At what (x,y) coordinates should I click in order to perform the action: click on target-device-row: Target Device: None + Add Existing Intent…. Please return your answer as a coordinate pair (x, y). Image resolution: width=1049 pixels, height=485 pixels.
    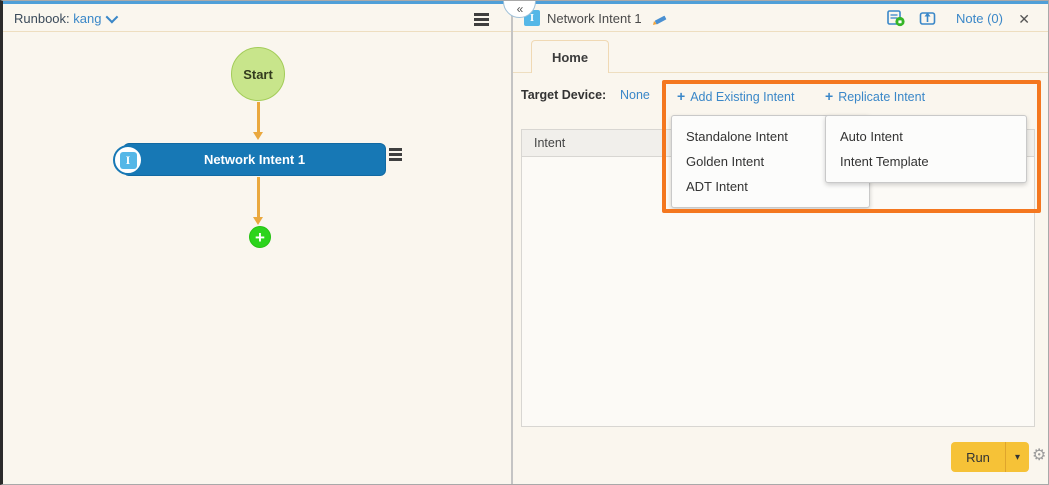
    Looking at the image, I should click on (780, 93).